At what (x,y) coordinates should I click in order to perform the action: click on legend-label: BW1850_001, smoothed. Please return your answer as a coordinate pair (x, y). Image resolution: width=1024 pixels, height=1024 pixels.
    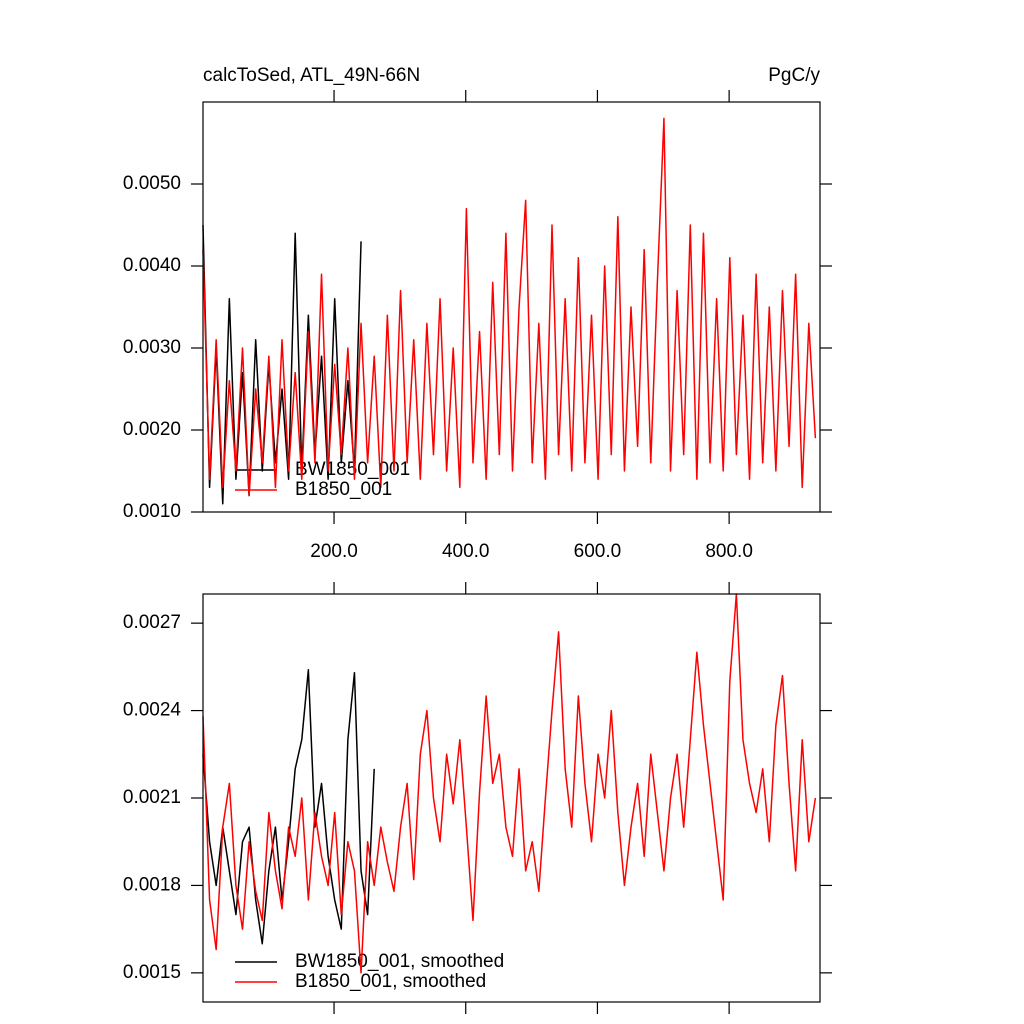
    Looking at the image, I should click on (399, 961).